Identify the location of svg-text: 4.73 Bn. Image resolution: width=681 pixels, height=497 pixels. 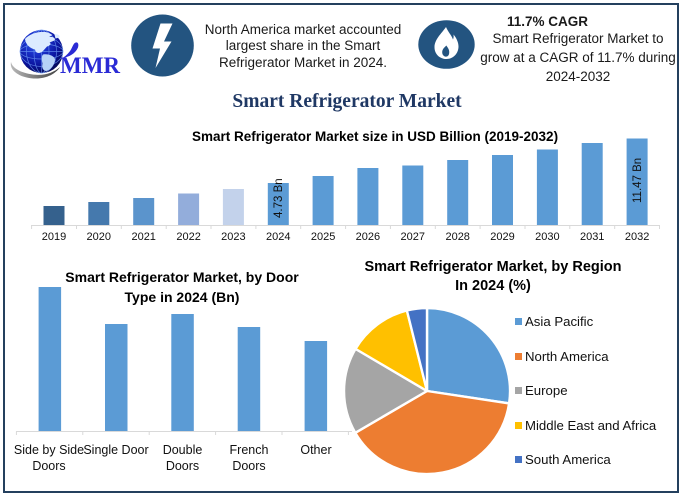
(279, 198).